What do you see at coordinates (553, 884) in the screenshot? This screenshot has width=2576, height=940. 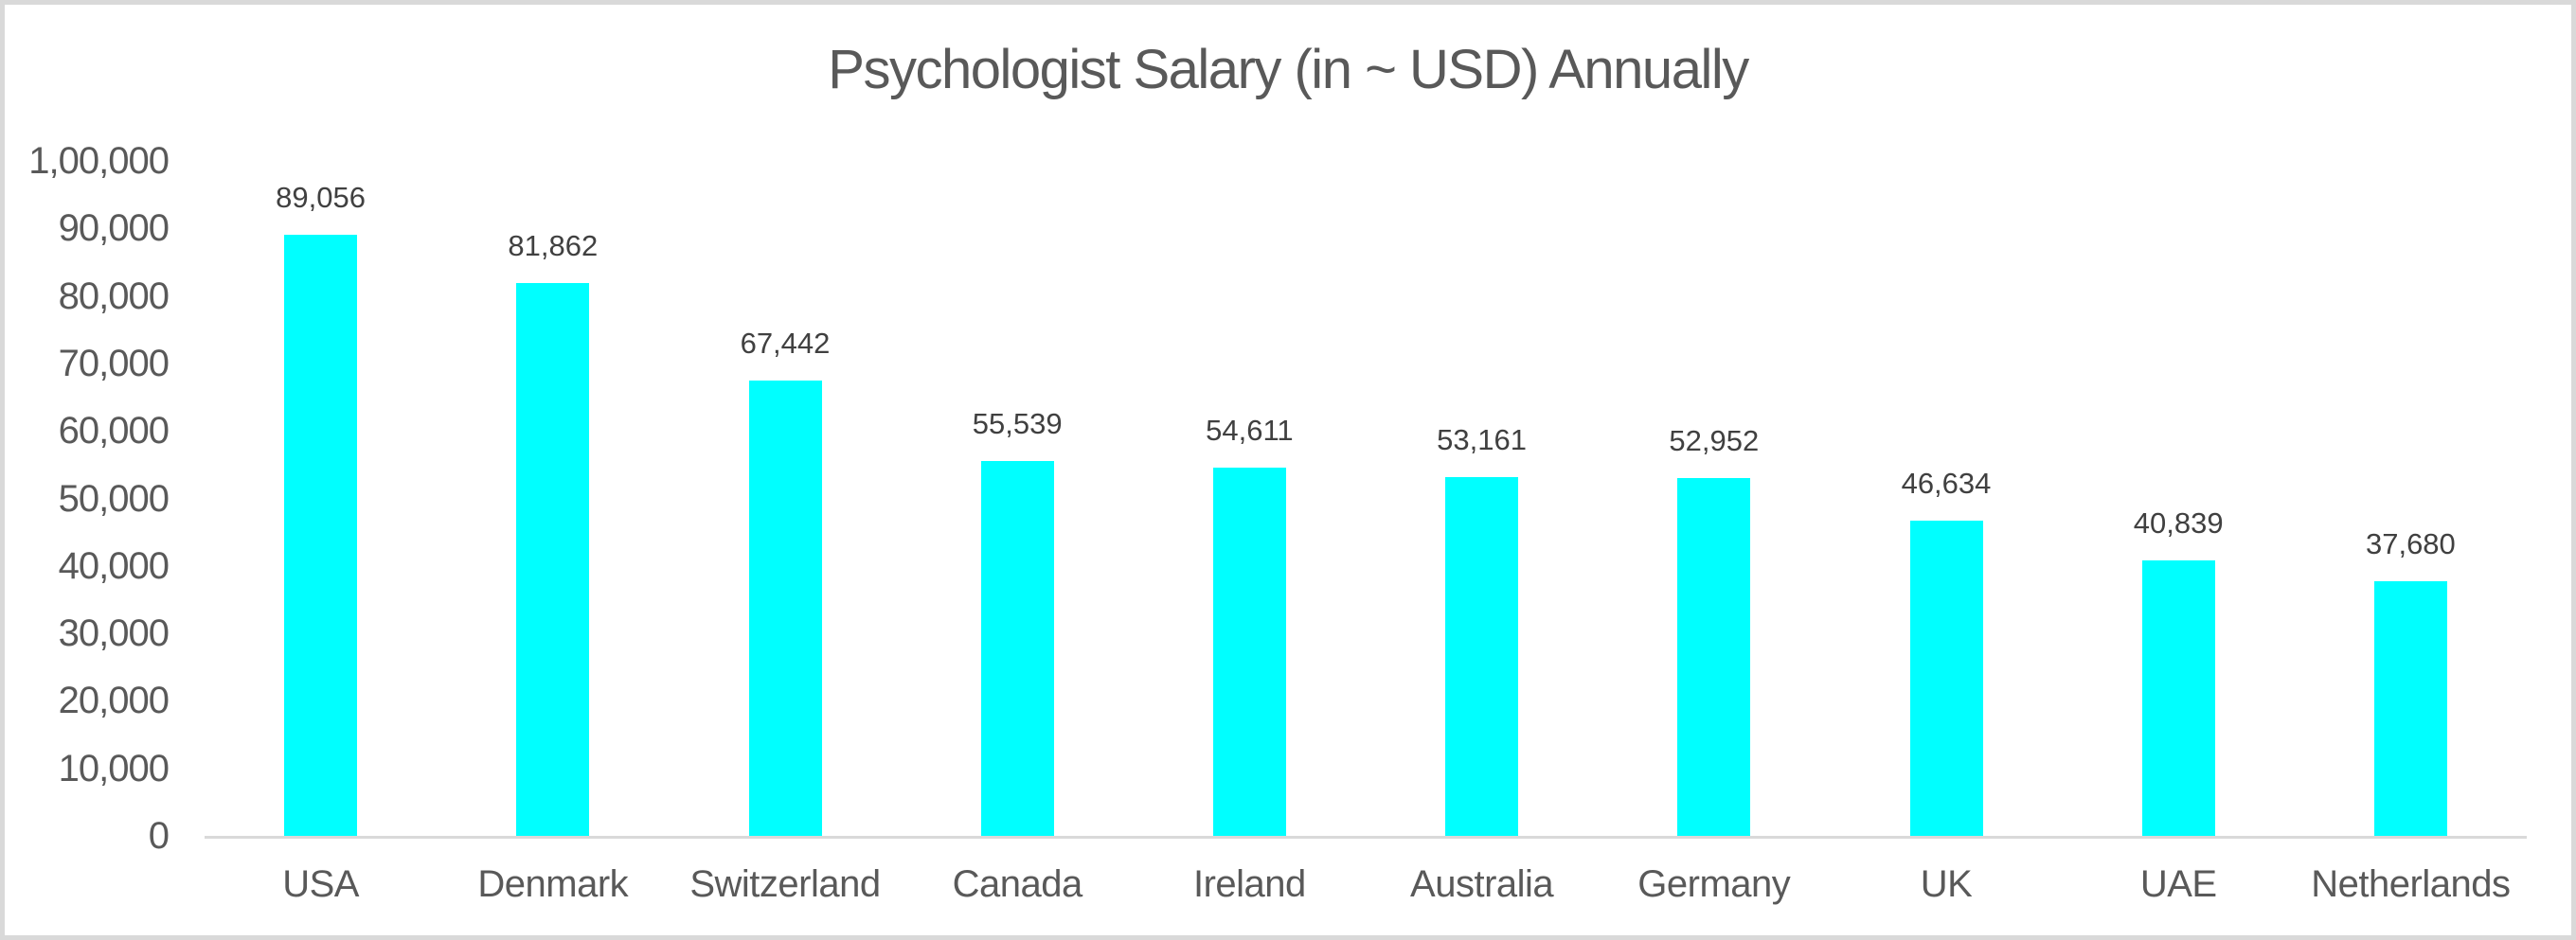 I see `category-label-denmark: Denmark` at bounding box center [553, 884].